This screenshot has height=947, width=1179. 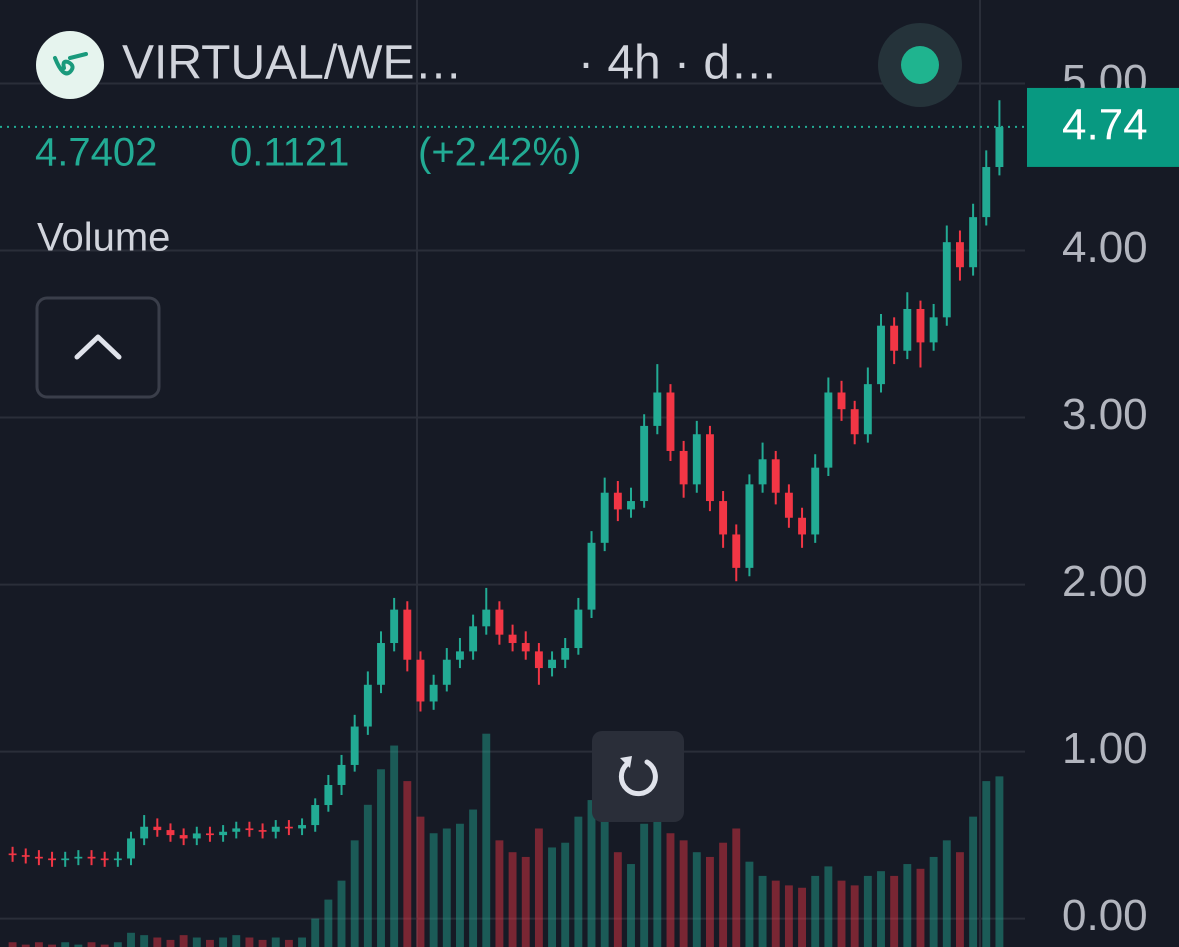 I want to click on y-tick-label: 4.00, so click(x=1105, y=247).